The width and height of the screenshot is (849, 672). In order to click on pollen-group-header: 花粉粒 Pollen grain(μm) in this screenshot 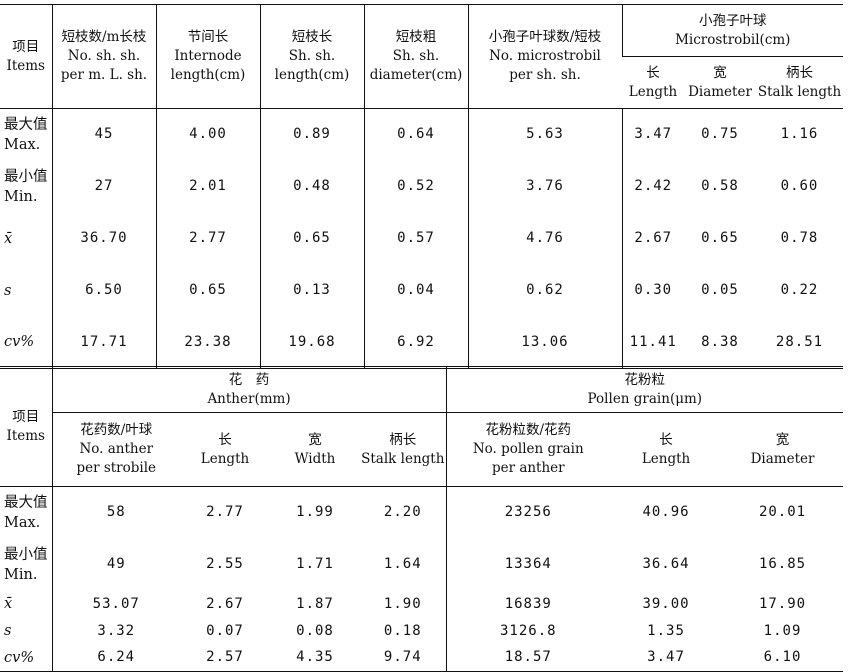, I will do `click(644, 389)`.